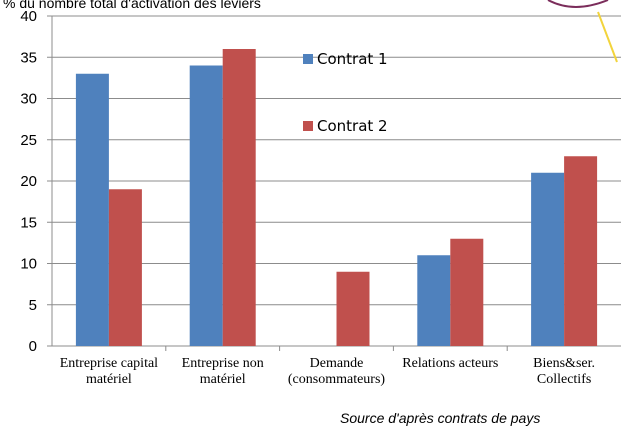  Describe the element at coordinates (578, 4) in the screenshot. I see `decorative-arc` at that location.